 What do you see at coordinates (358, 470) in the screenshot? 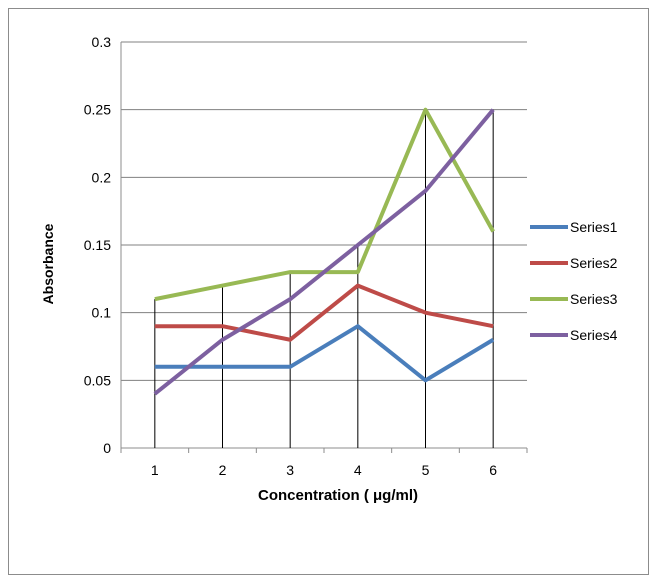
I see `x-tick-label: 4` at bounding box center [358, 470].